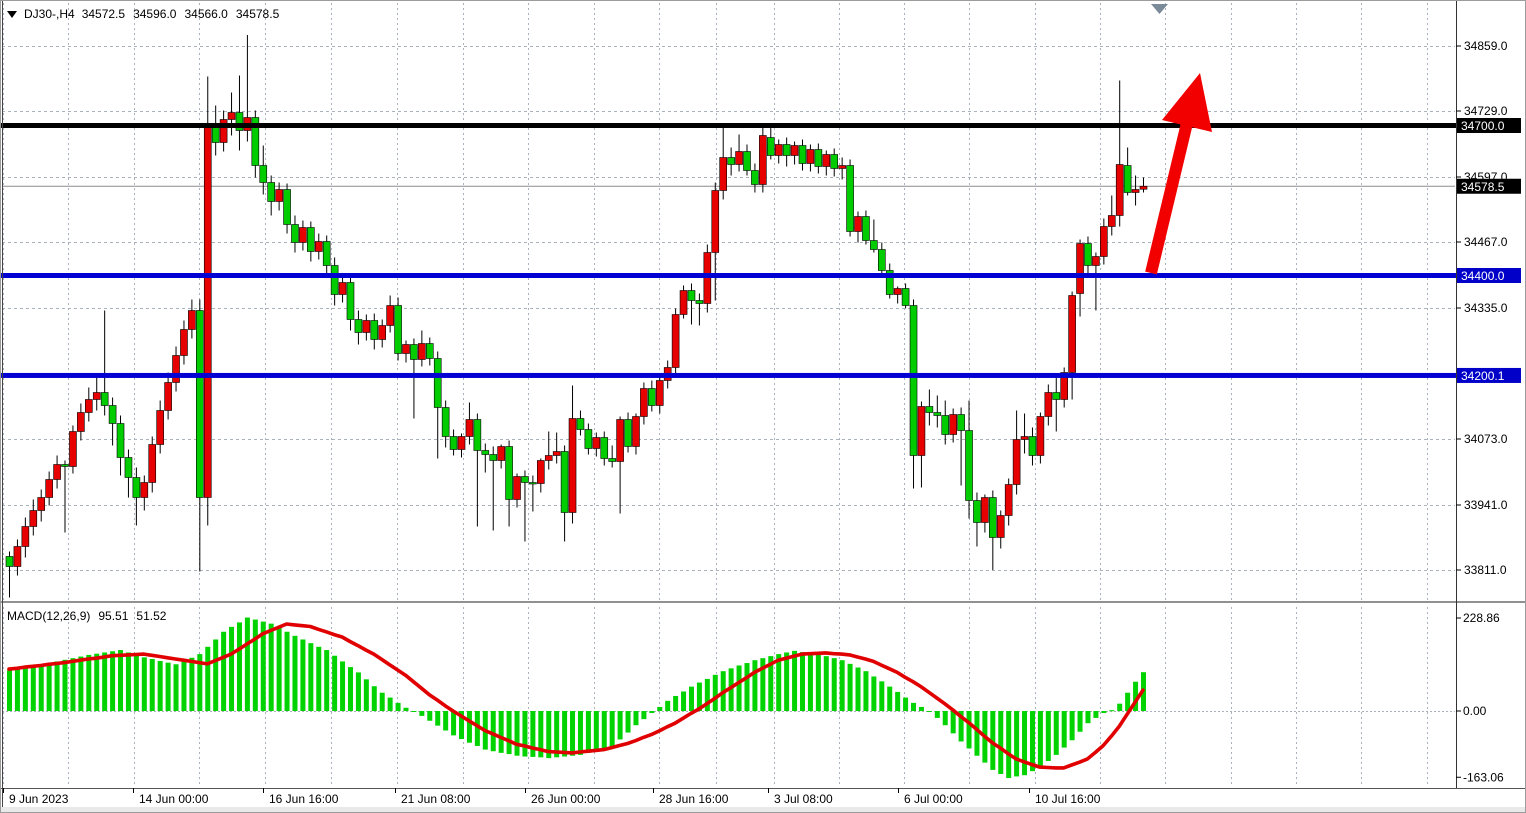 The image size is (1526, 813). I want to click on price-badge-text: 34400.0, so click(1483, 276).